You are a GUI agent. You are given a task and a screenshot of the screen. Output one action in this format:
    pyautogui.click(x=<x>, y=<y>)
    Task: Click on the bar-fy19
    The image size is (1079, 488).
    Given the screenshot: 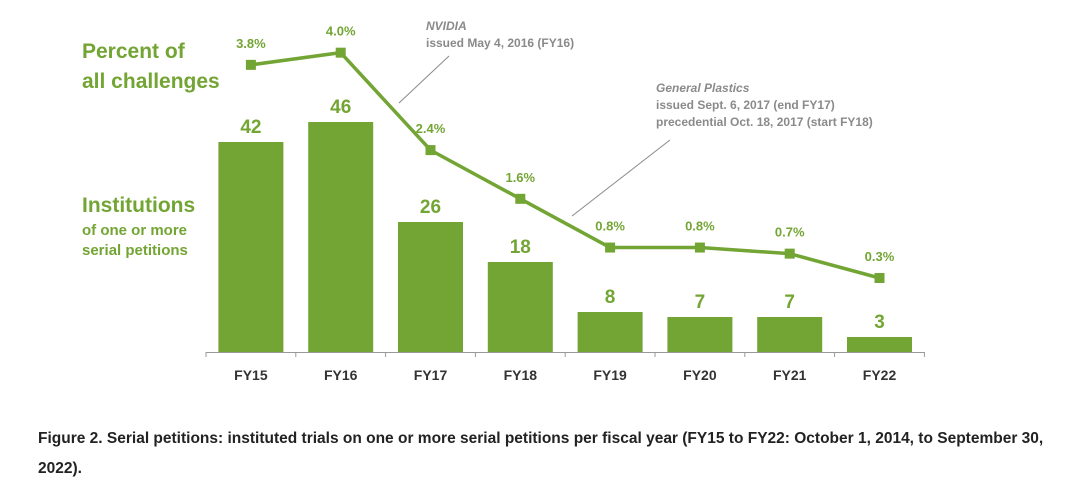 What is the action you would take?
    pyautogui.click(x=610, y=332)
    